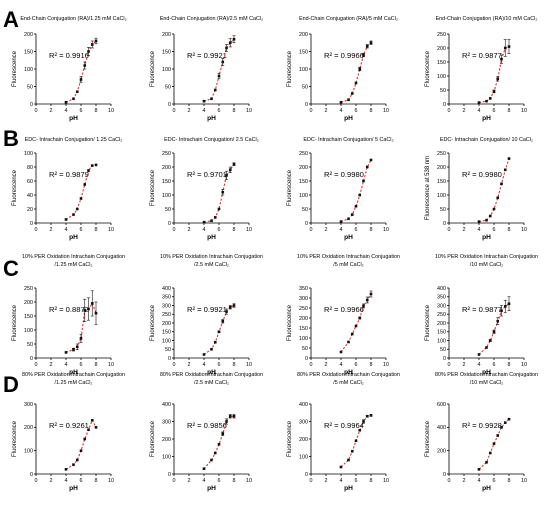  Describe the element at coordinates (486, 257) in the screenshot. I see `chart-title: 10% PER Oxidation Intrachain Conjugation` at that location.